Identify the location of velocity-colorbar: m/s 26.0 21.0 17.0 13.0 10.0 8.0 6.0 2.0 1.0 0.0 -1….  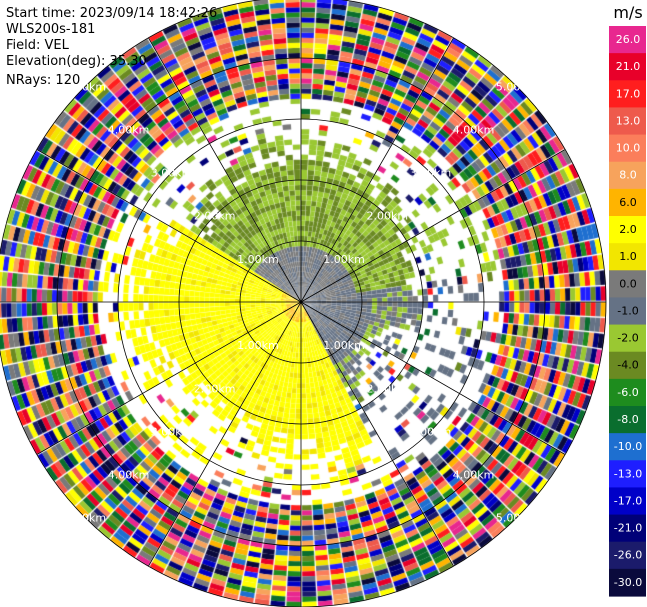
(627, 300).